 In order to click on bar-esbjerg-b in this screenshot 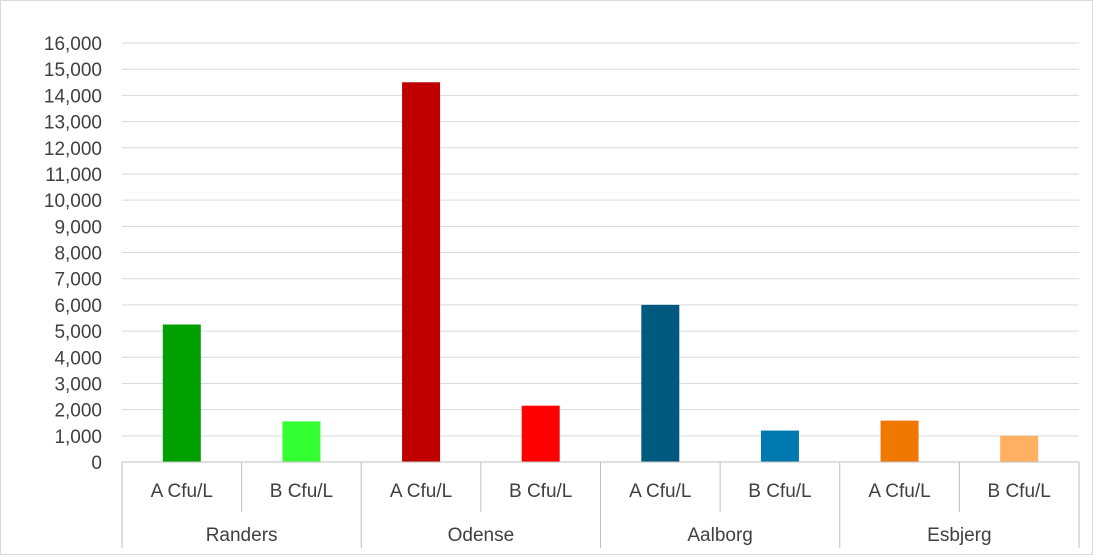, I will do `click(1019, 448)`.